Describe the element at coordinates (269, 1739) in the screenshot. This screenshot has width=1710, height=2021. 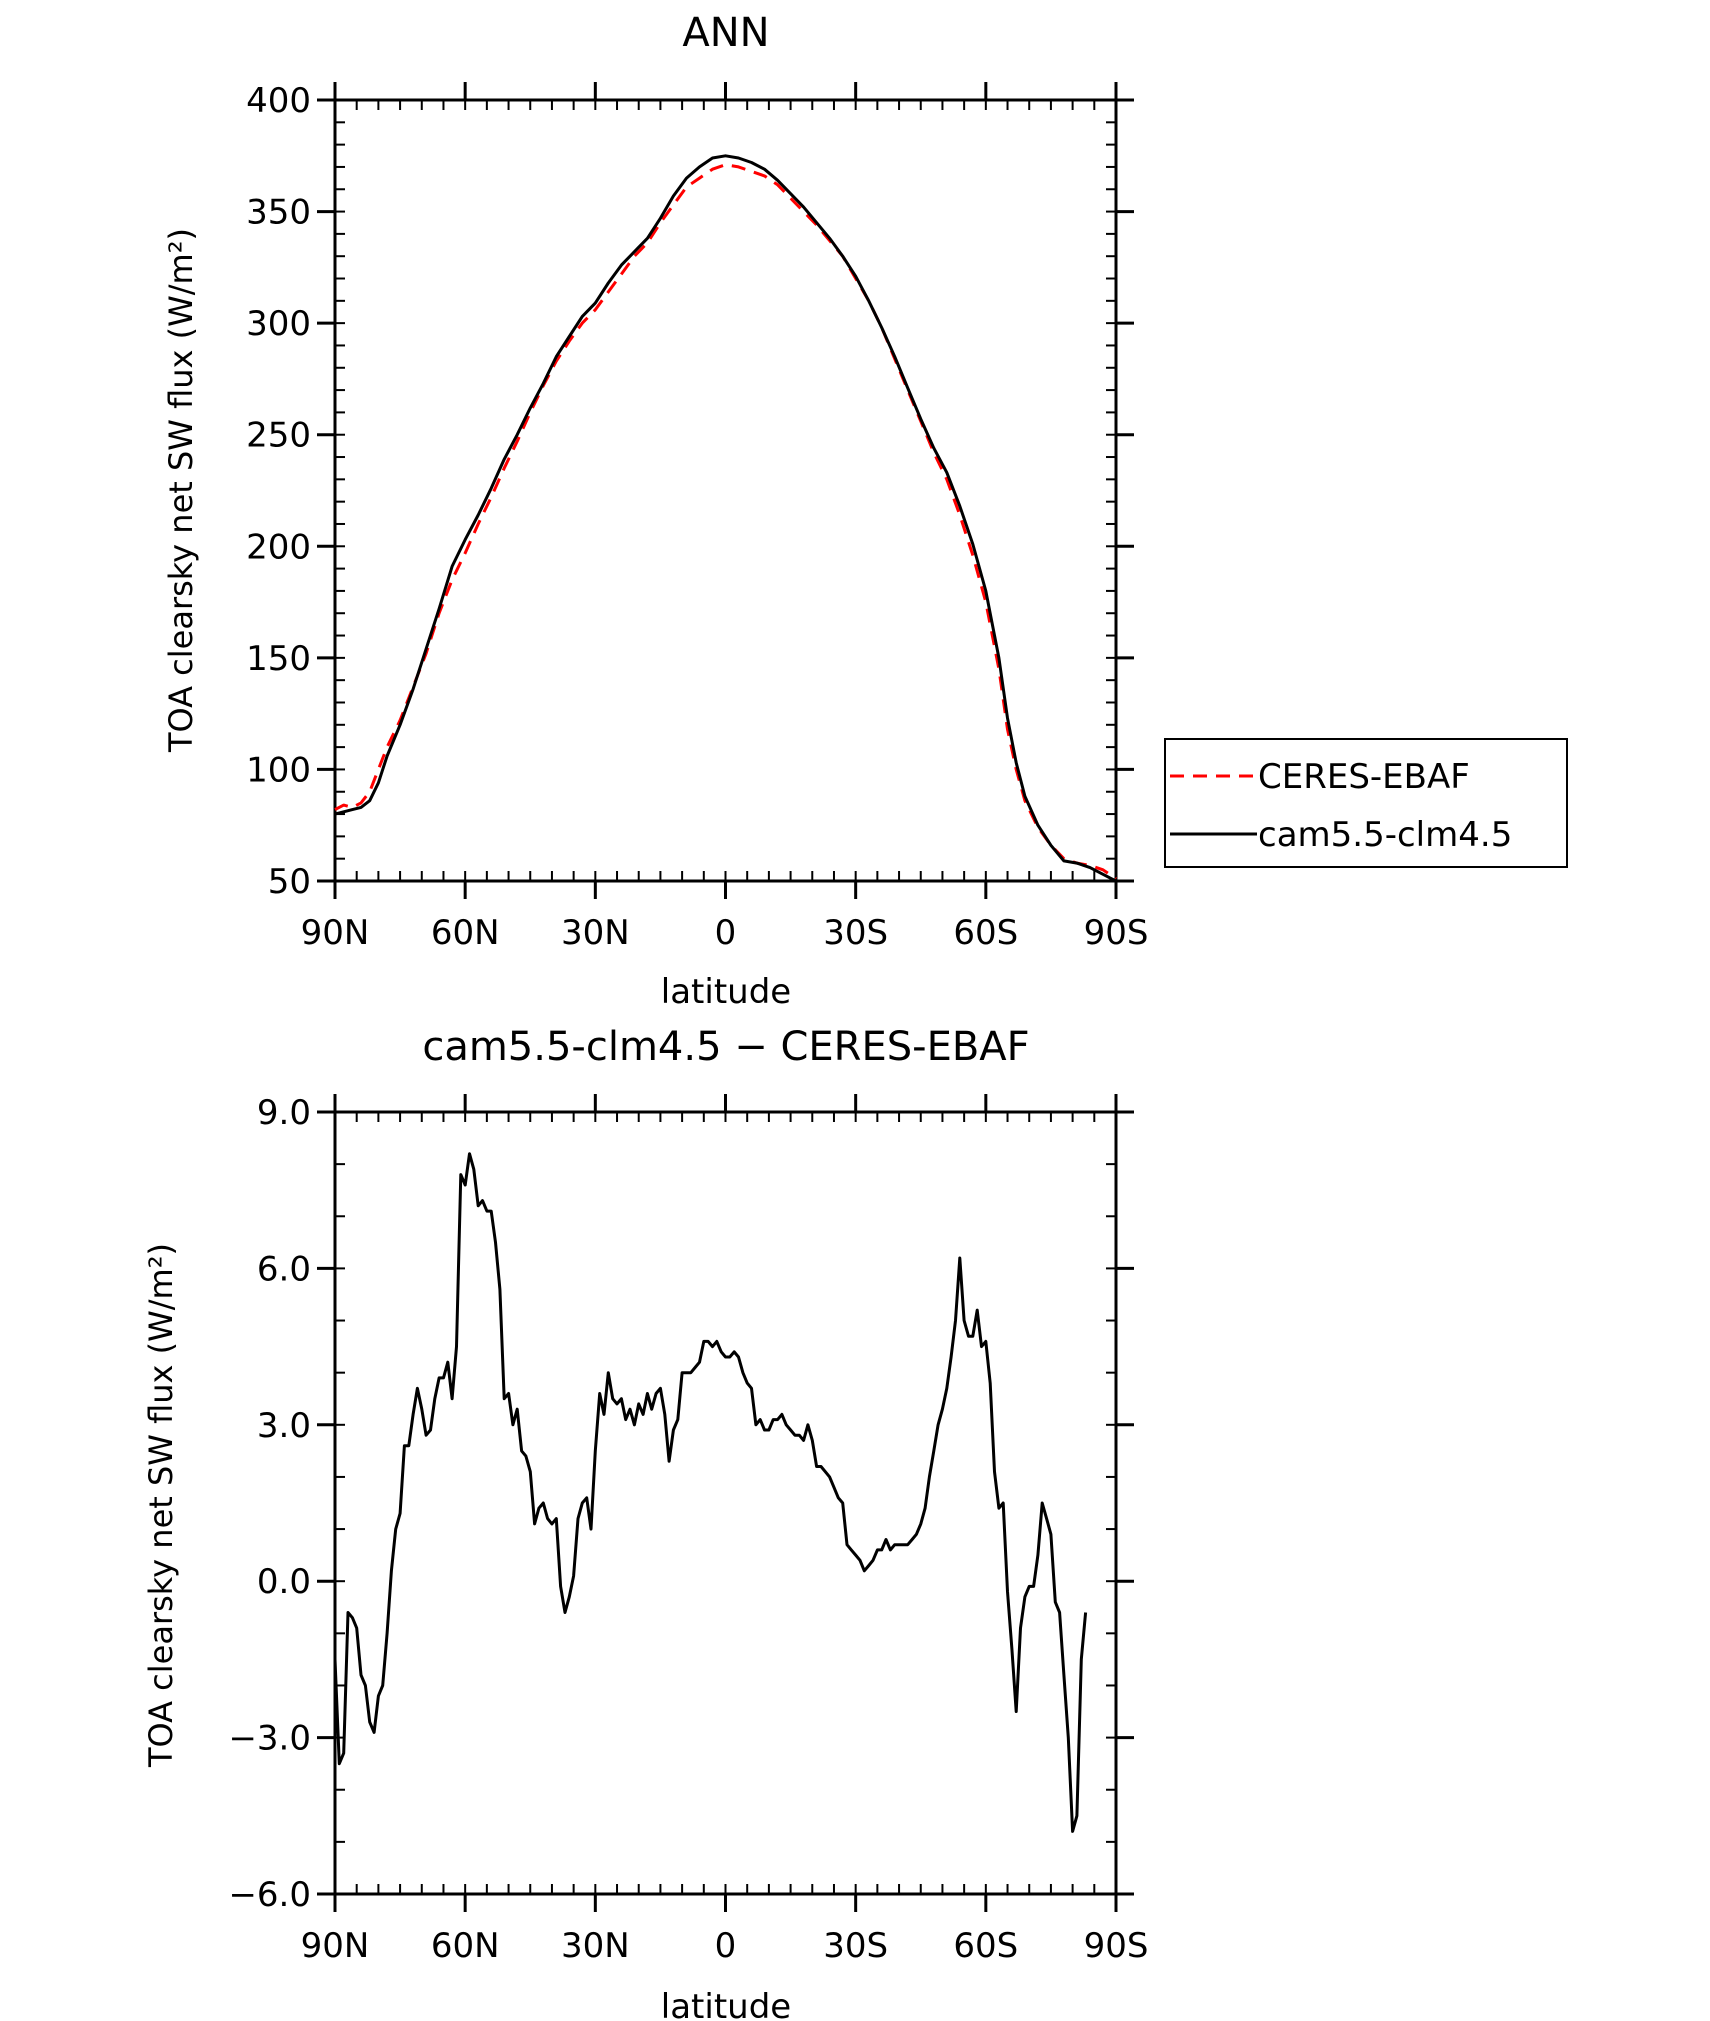
I see `bottom-chart-y-tick-label: −3.0` at that location.